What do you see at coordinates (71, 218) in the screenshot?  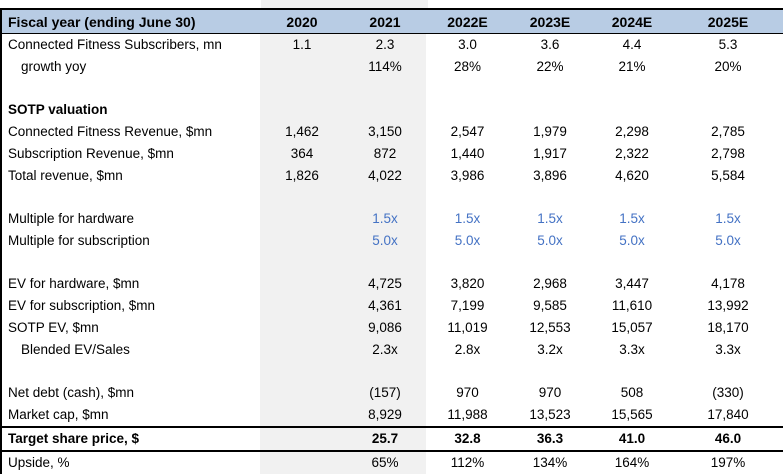 I see `row-label: Multiple for hardware` at bounding box center [71, 218].